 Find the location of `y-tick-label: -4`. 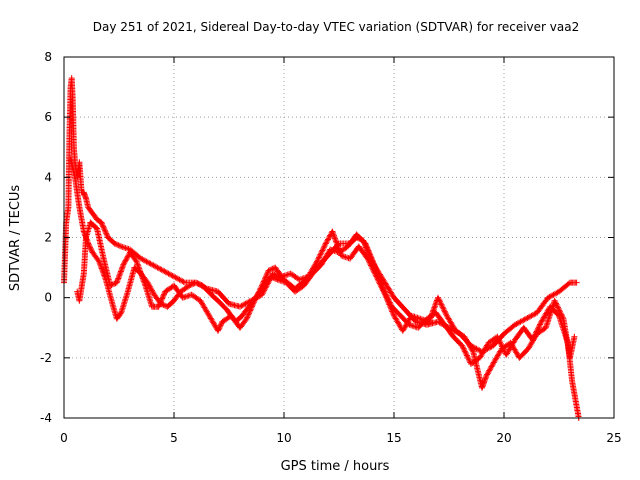

y-tick-label: -4 is located at coordinates (46, 418).